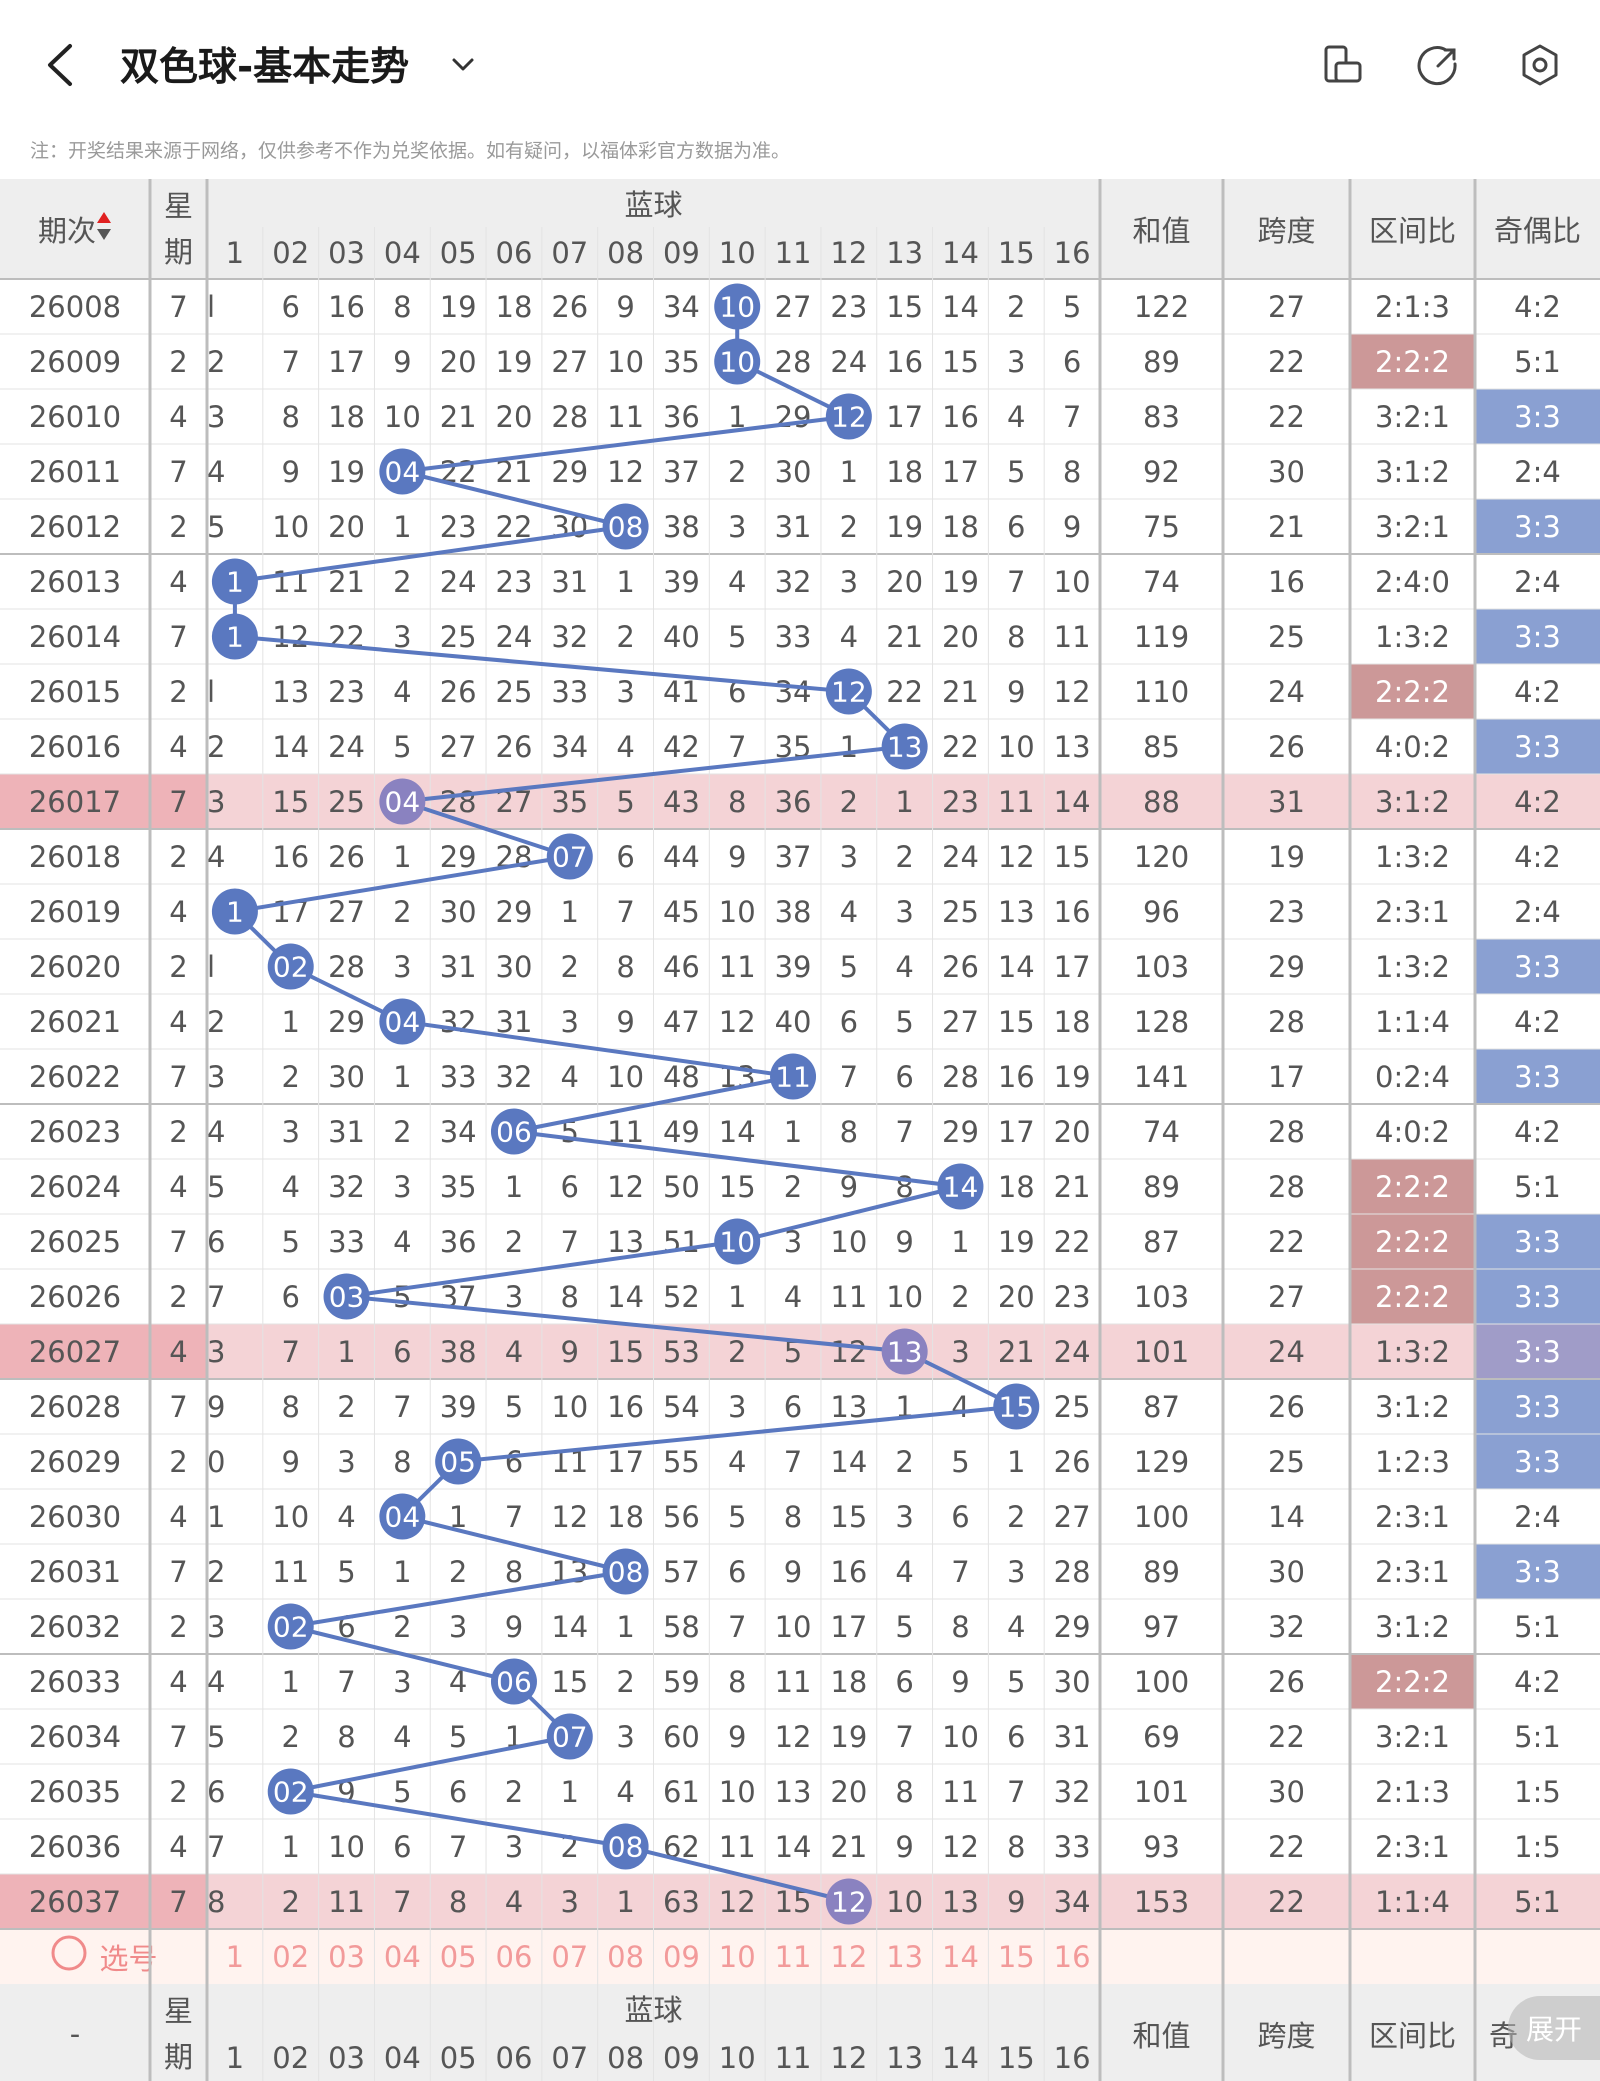 Image resolution: width=1600 pixels, height=2081 pixels. What do you see at coordinates (849, 1956) in the screenshot?
I see `pick-ball-option: 12` at bounding box center [849, 1956].